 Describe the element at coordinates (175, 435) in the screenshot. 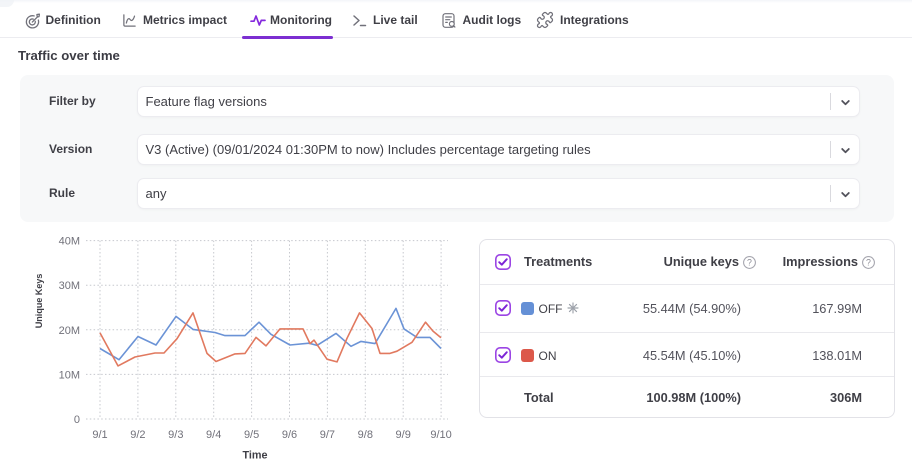

I see `svg-text: 9/3` at that location.